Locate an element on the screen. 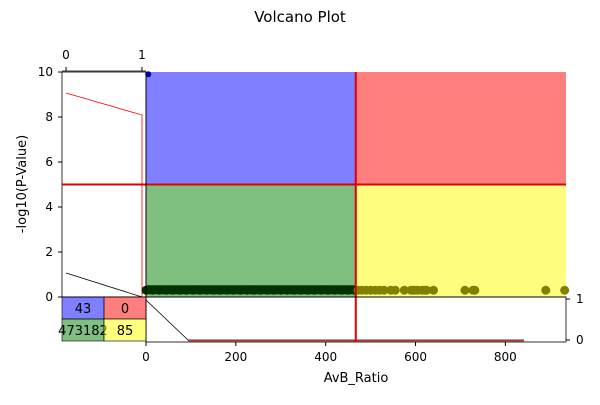 This screenshot has height=405, width=600. y-axis-label: -log10(P-Value) is located at coordinates (22, 184).